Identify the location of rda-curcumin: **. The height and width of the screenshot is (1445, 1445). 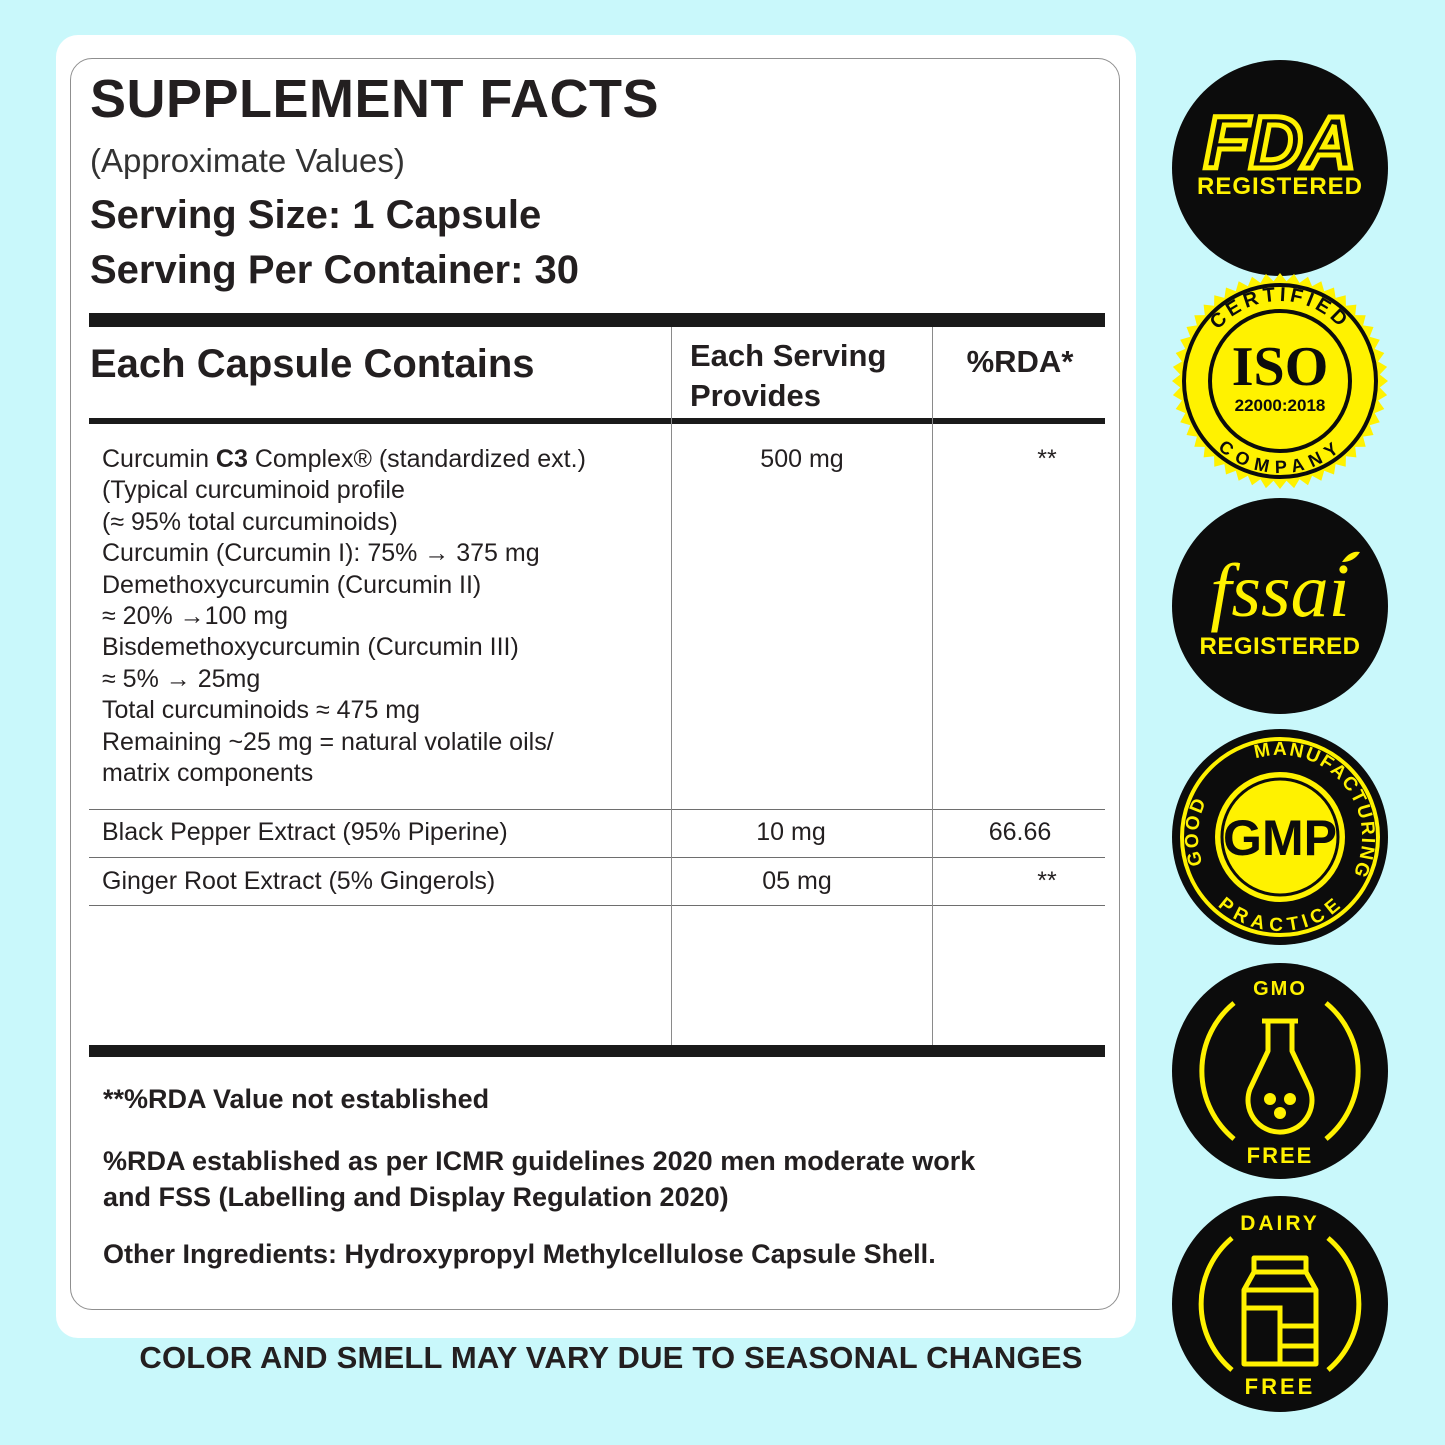
(1047, 459).